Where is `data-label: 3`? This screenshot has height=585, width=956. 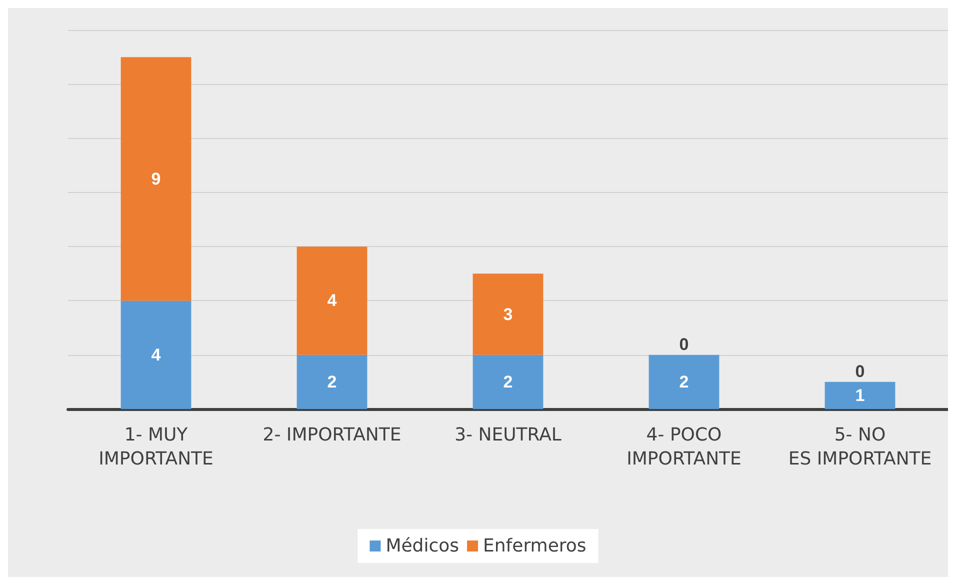 data-label: 3 is located at coordinates (508, 314).